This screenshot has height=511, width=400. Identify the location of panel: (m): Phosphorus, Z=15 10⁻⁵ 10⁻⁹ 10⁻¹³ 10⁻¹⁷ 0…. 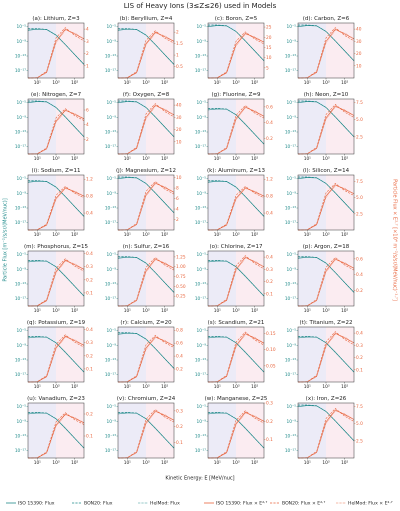
(54, 279).